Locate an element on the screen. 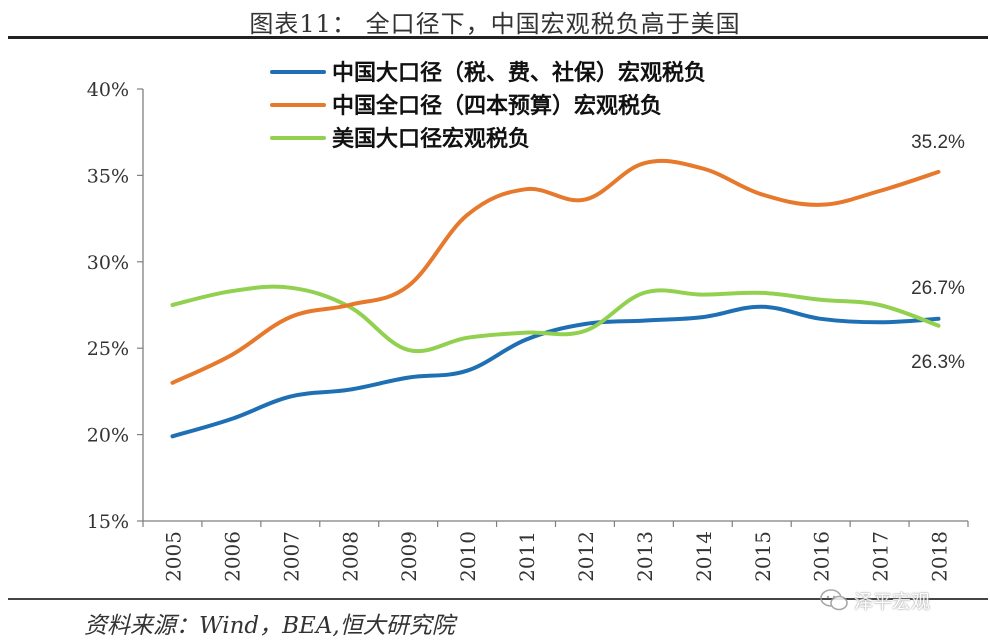 Image resolution: width=990 pixels, height=642 pixels. source-note: 资料来源：Wind，BEA,恒大研究院 is located at coordinates (269, 626).